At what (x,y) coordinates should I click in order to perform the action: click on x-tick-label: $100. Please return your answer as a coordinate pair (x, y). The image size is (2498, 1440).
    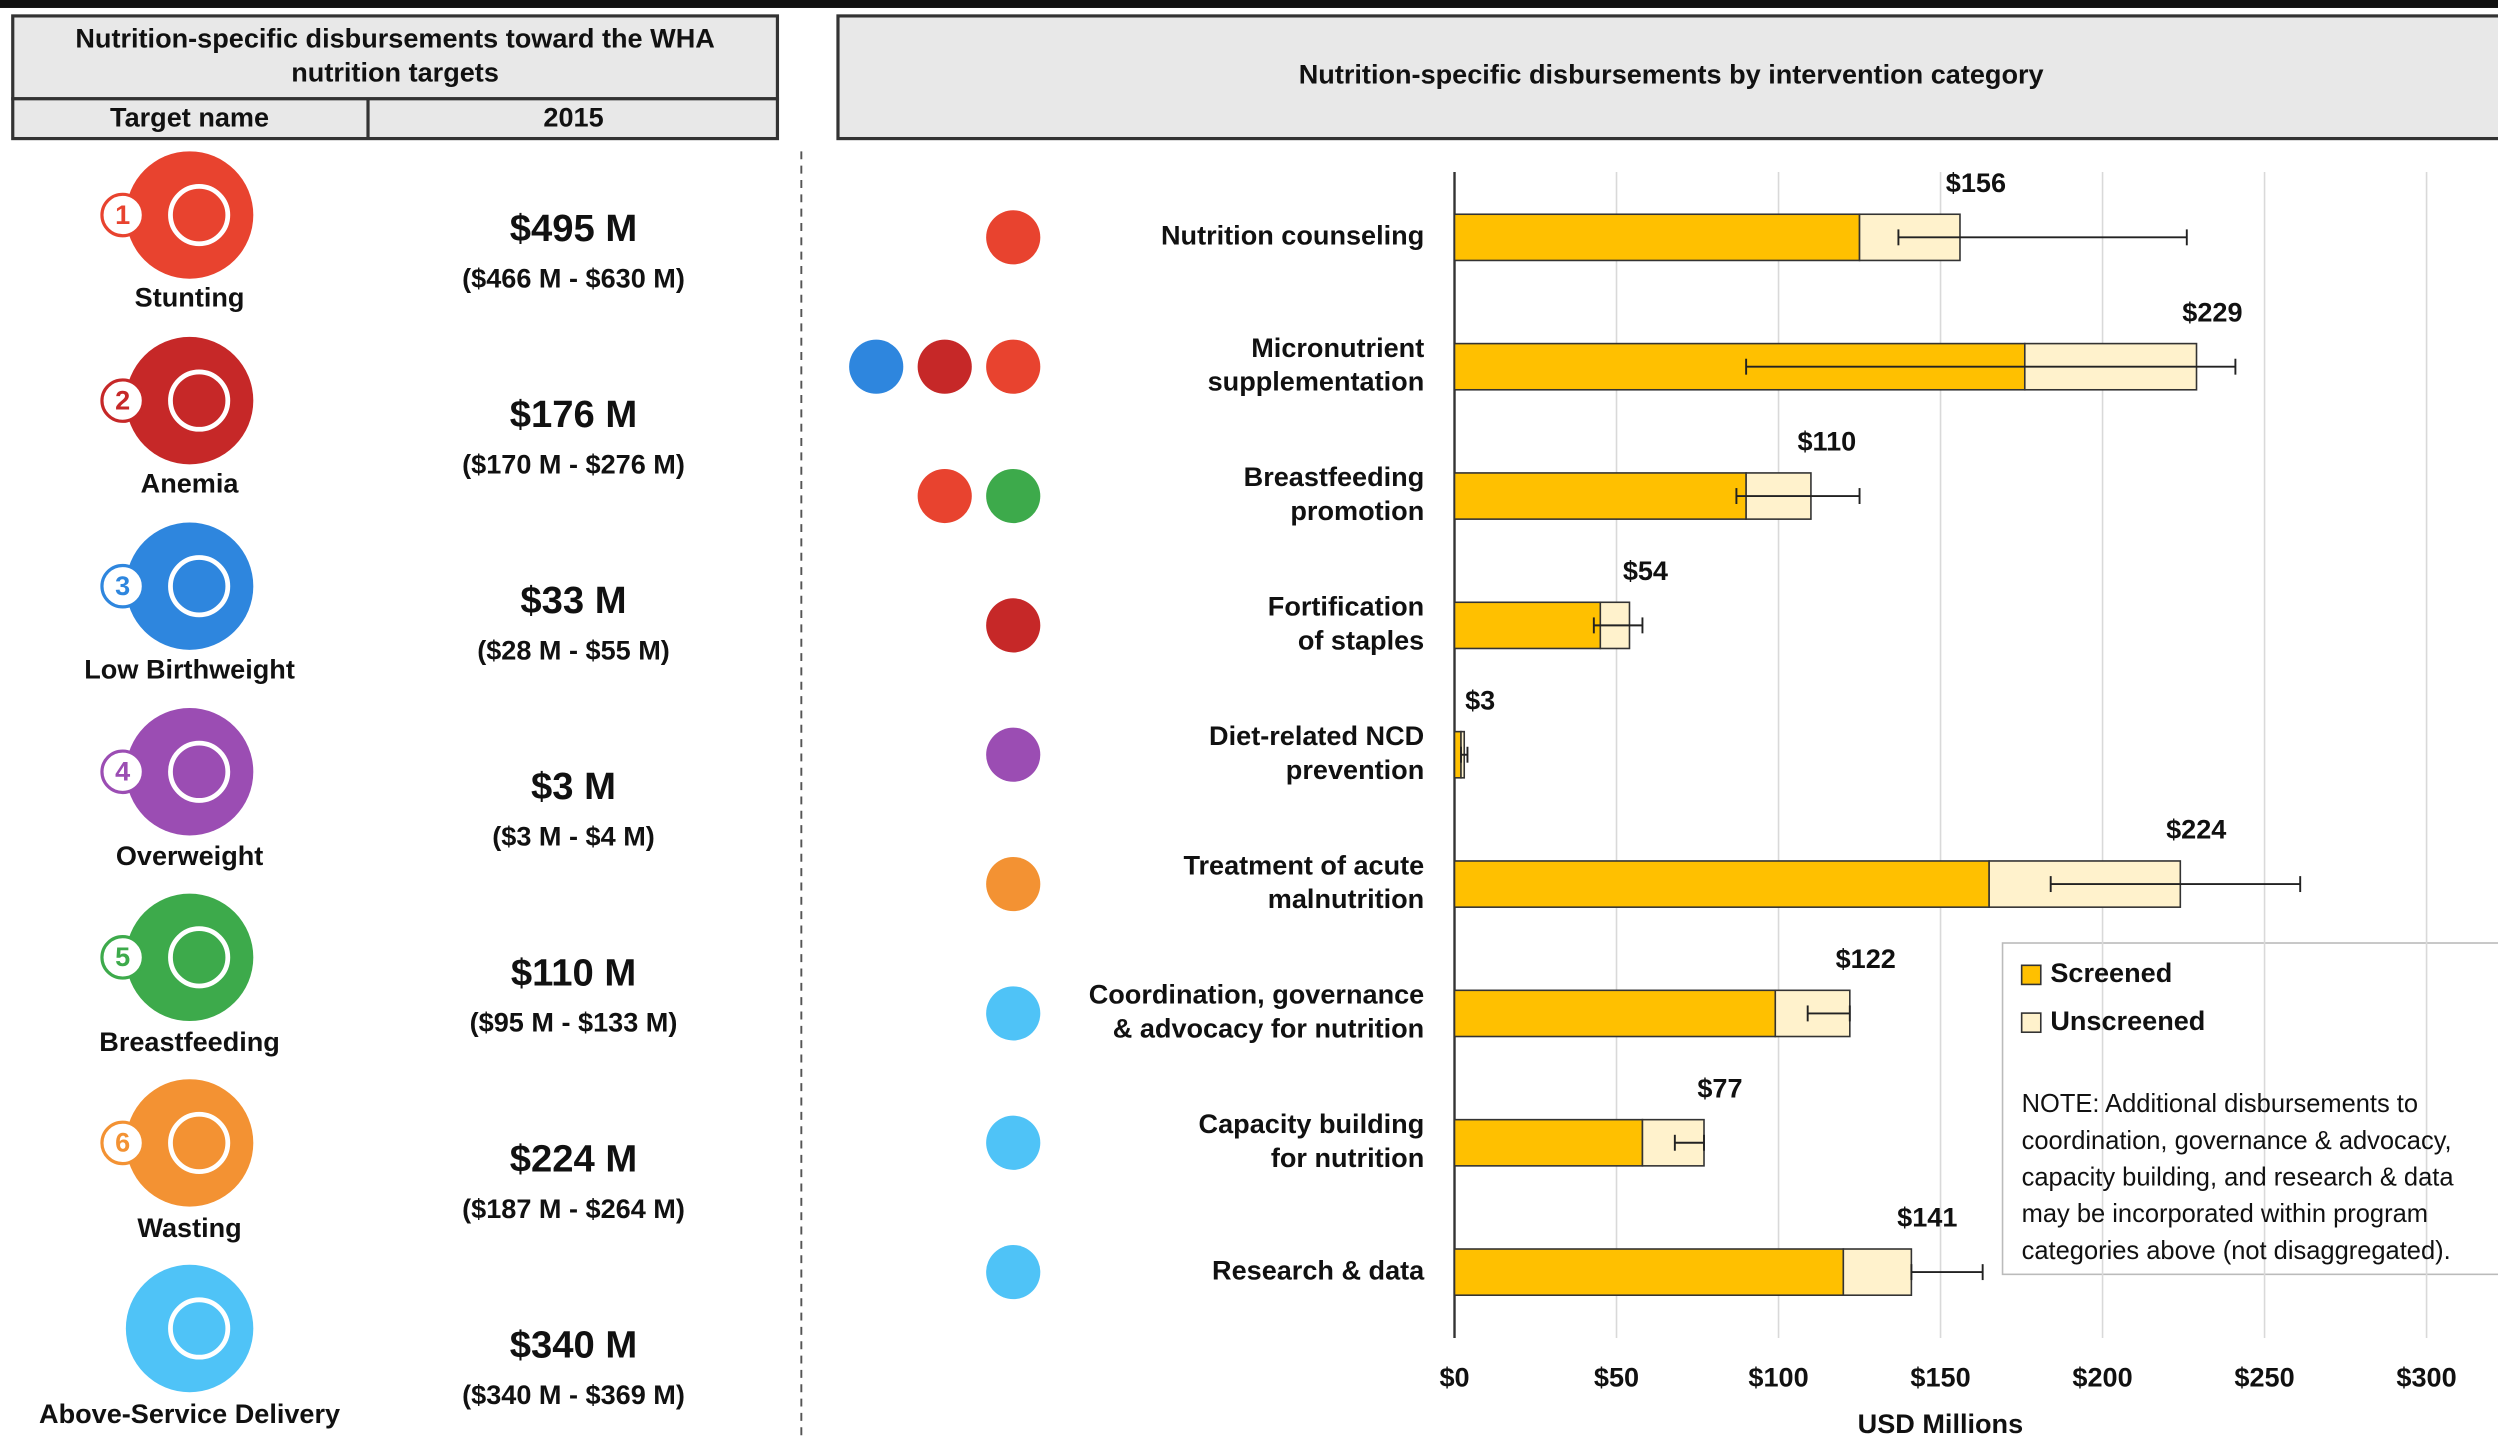
    Looking at the image, I should click on (1778, 1377).